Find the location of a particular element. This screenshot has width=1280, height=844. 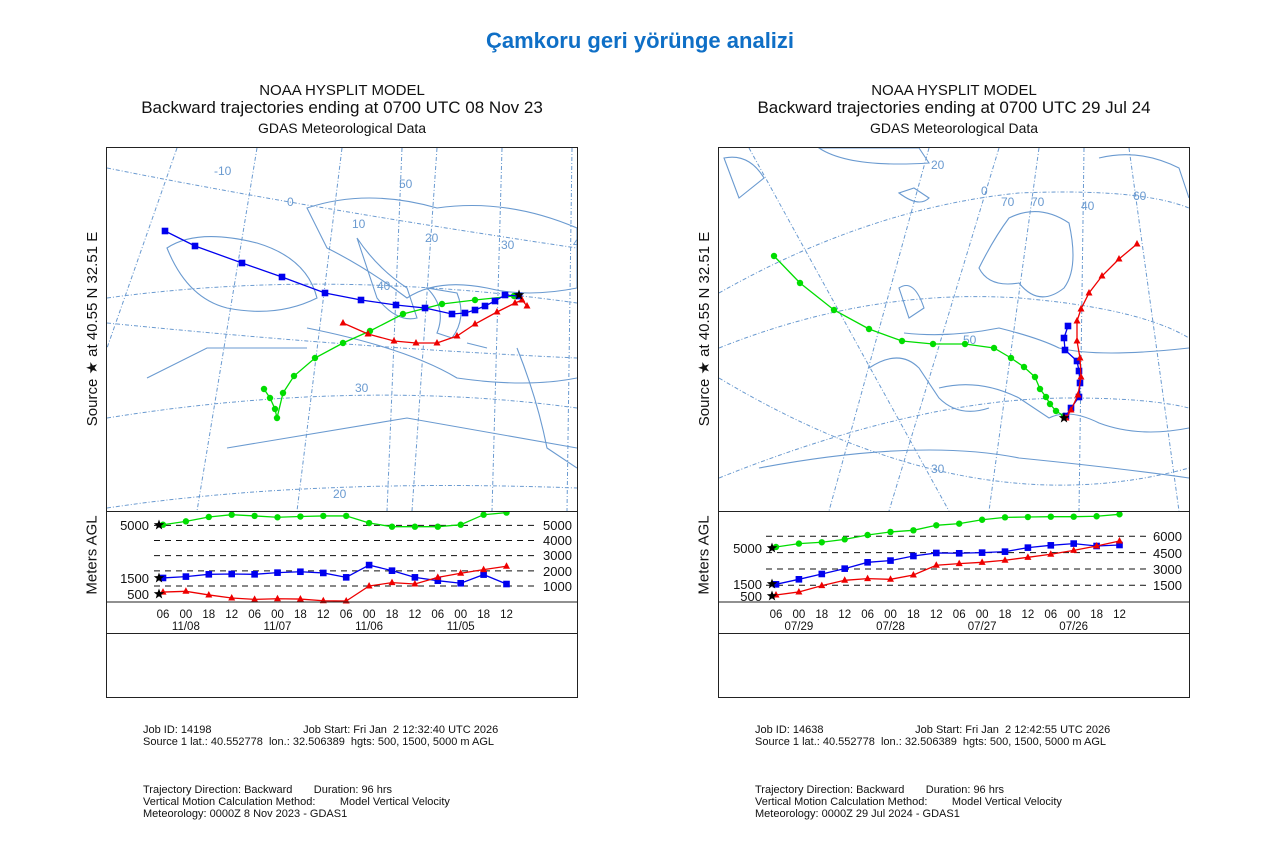

grid-degree-label: 20 is located at coordinates (340, 494).